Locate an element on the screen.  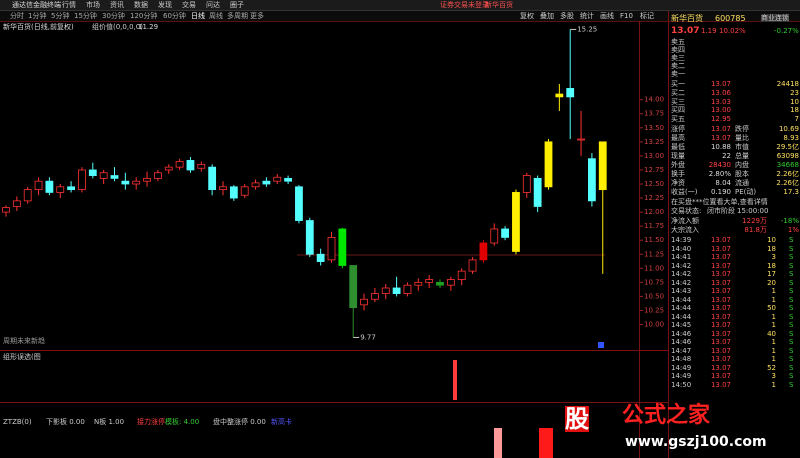
trade-time: 14:46 is located at coordinates (681, 333).